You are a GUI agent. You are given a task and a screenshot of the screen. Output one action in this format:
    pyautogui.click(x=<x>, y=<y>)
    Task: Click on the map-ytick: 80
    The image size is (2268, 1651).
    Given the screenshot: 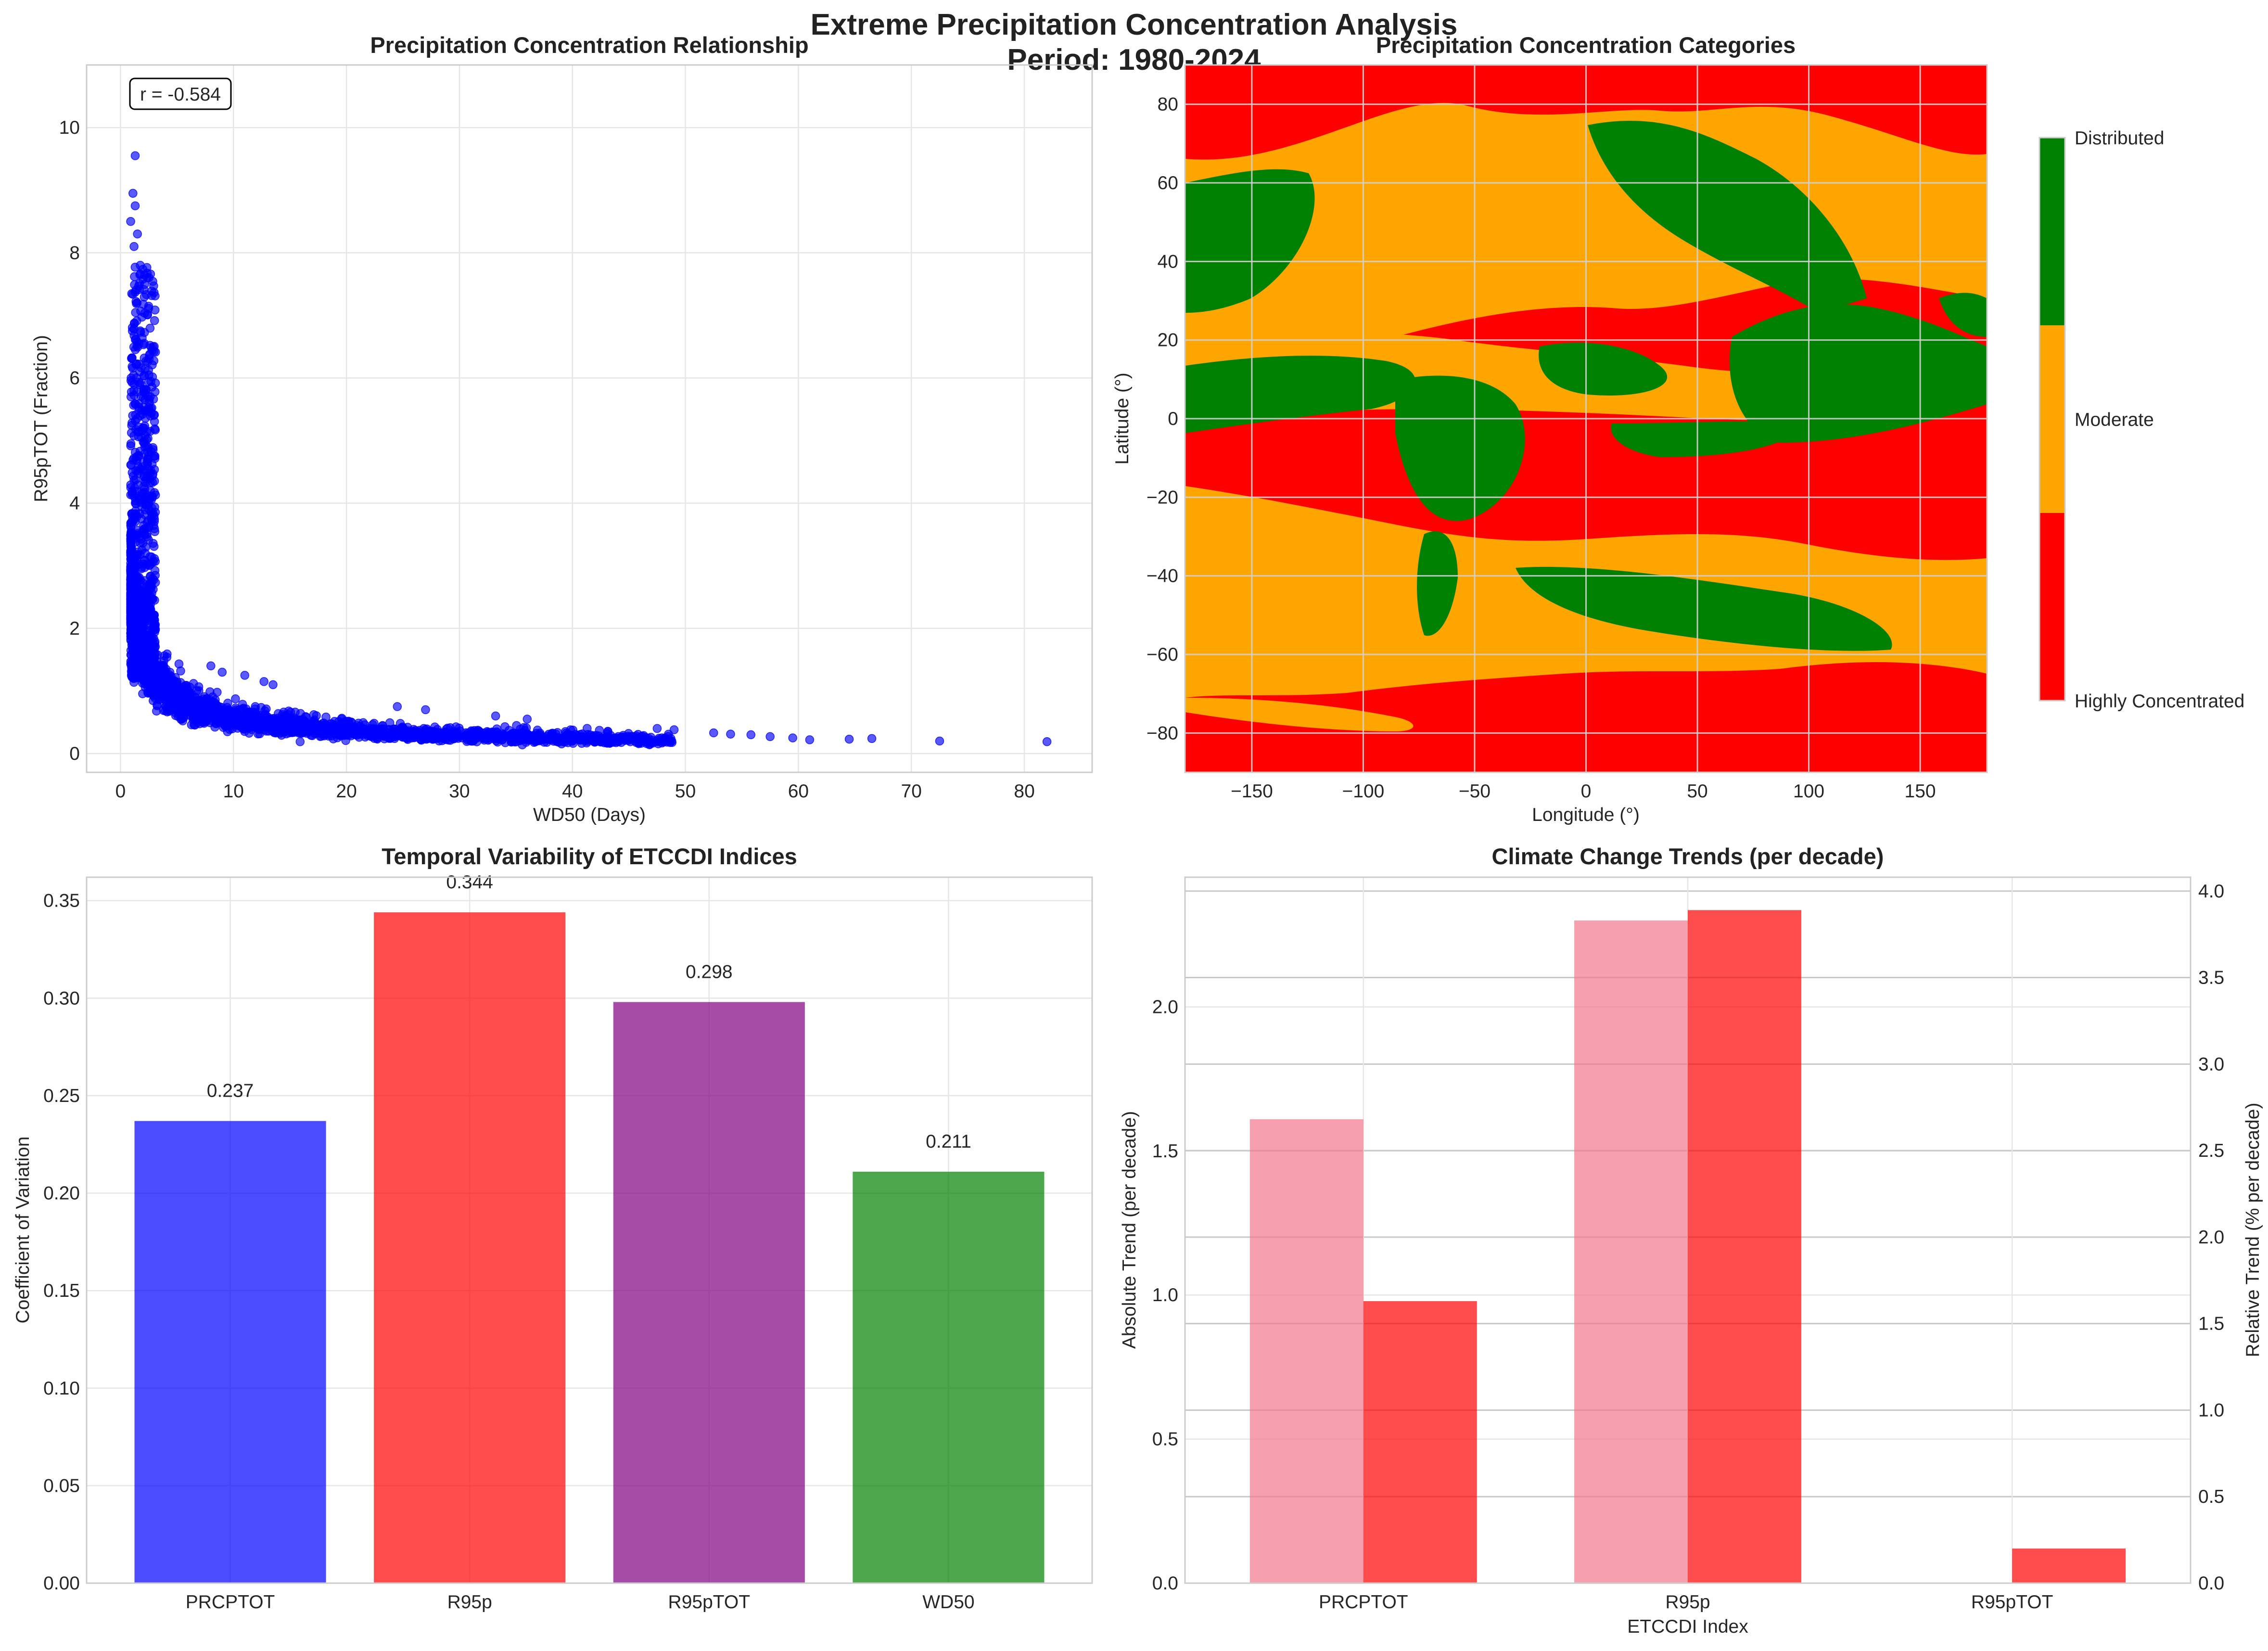 What is the action you would take?
    pyautogui.click(x=1168, y=105)
    